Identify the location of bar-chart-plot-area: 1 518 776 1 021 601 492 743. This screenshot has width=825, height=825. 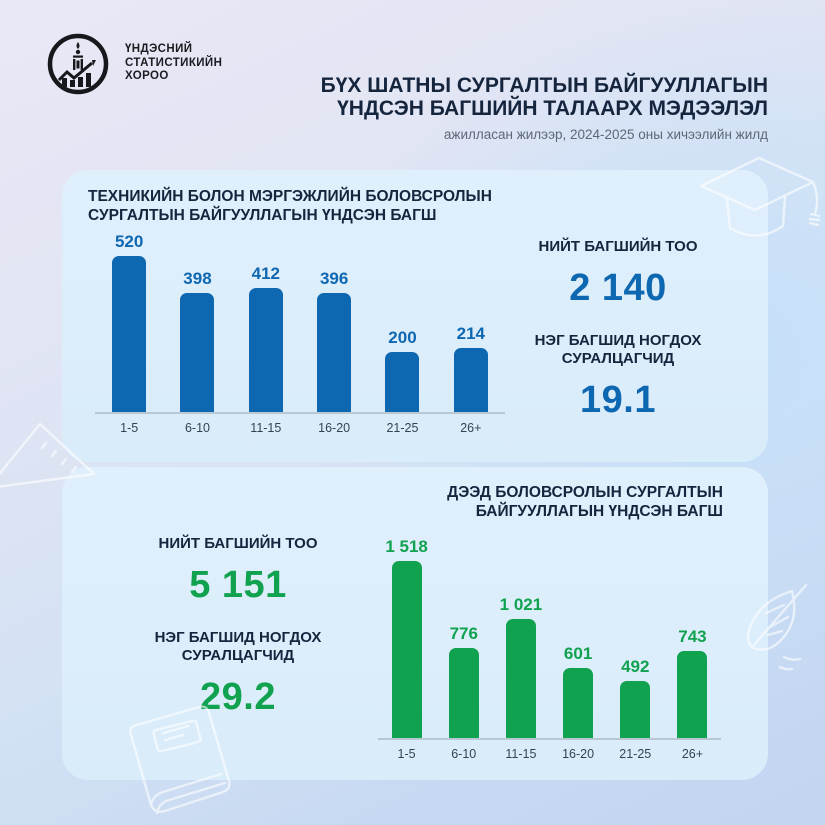
(549, 634).